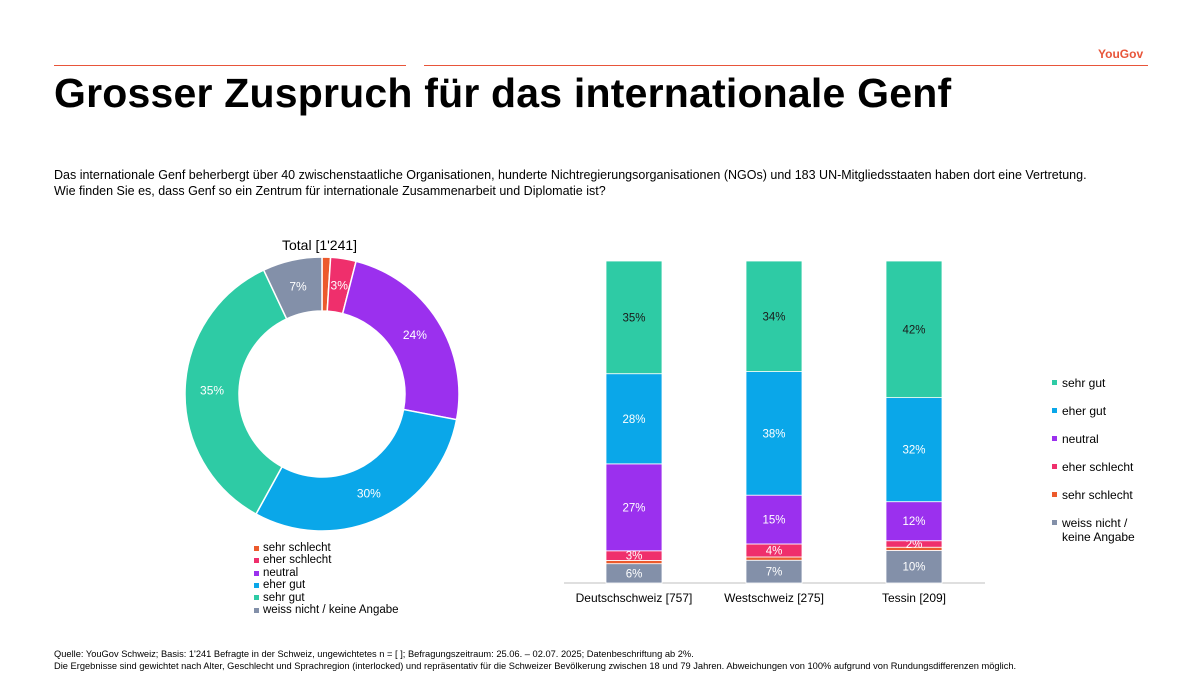  I want to click on bar-legend-item-eher-gut: eher gut, so click(1107, 411).